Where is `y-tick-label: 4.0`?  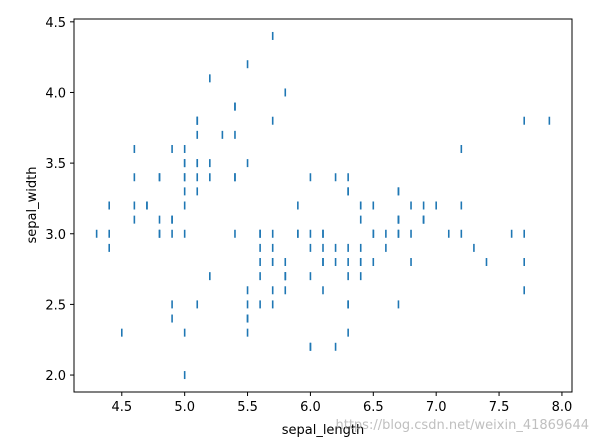 y-tick-label: 4.0 is located at coordinates (55, 93).